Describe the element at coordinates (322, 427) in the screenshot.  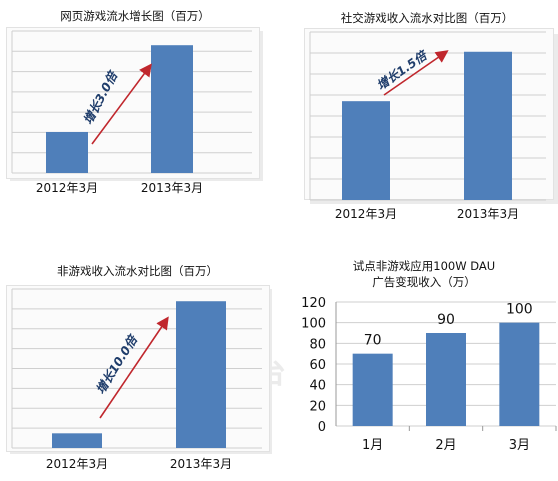
I see `y-tick-label: 0` at that location.